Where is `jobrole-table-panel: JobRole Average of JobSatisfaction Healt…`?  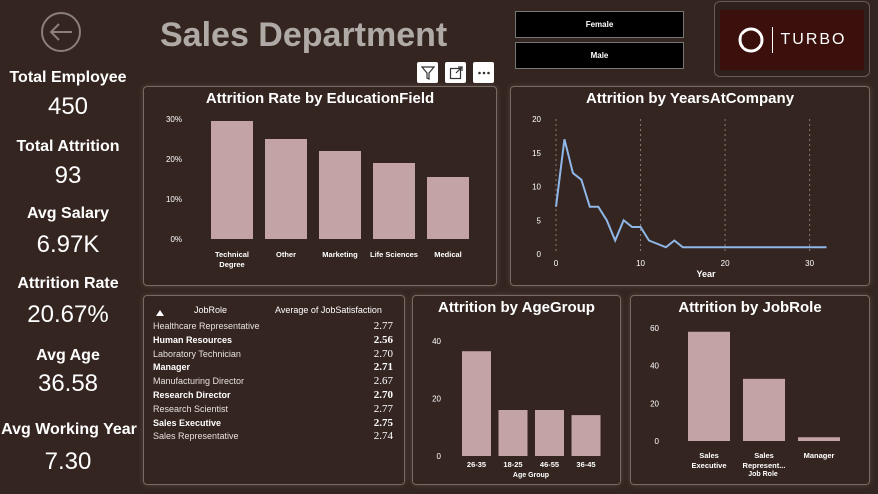 jobrole-table-panel: JobRole Average of JobSatisfaction Healt… is located at coordinates (274, 390).